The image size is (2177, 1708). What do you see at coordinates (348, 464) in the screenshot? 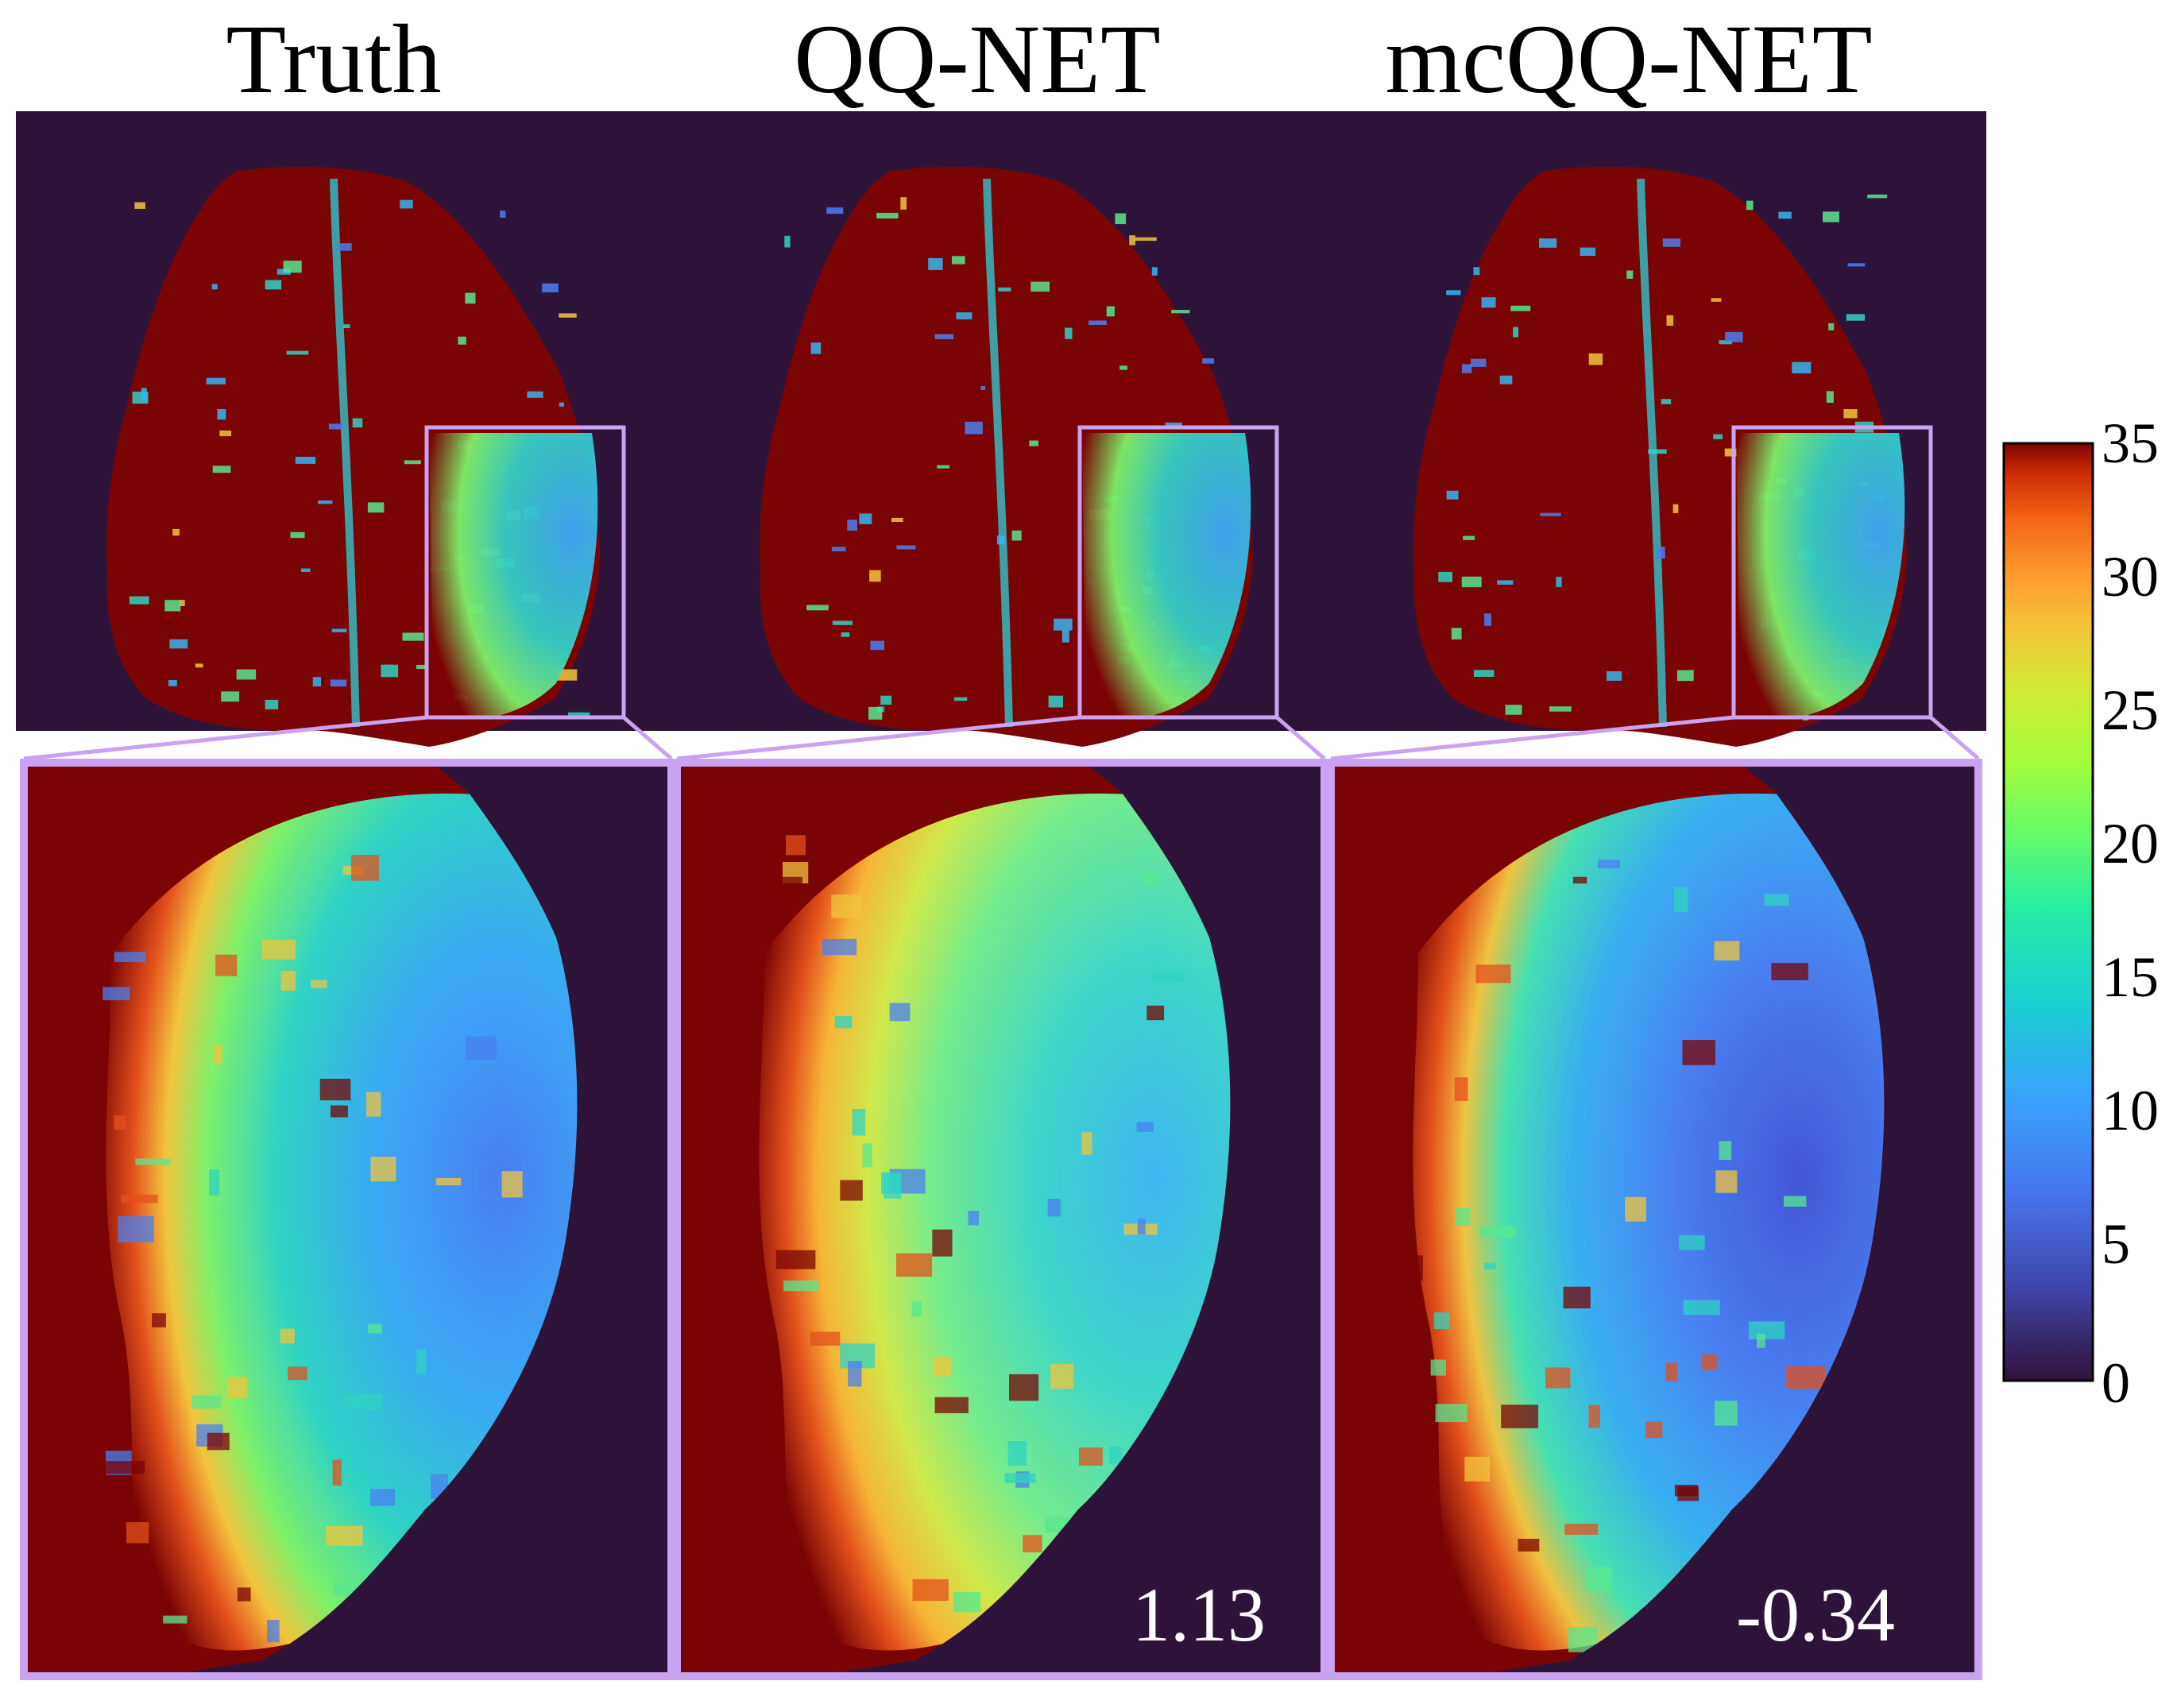
I see `brain-overview-truth` at bounding box center [348, 464].